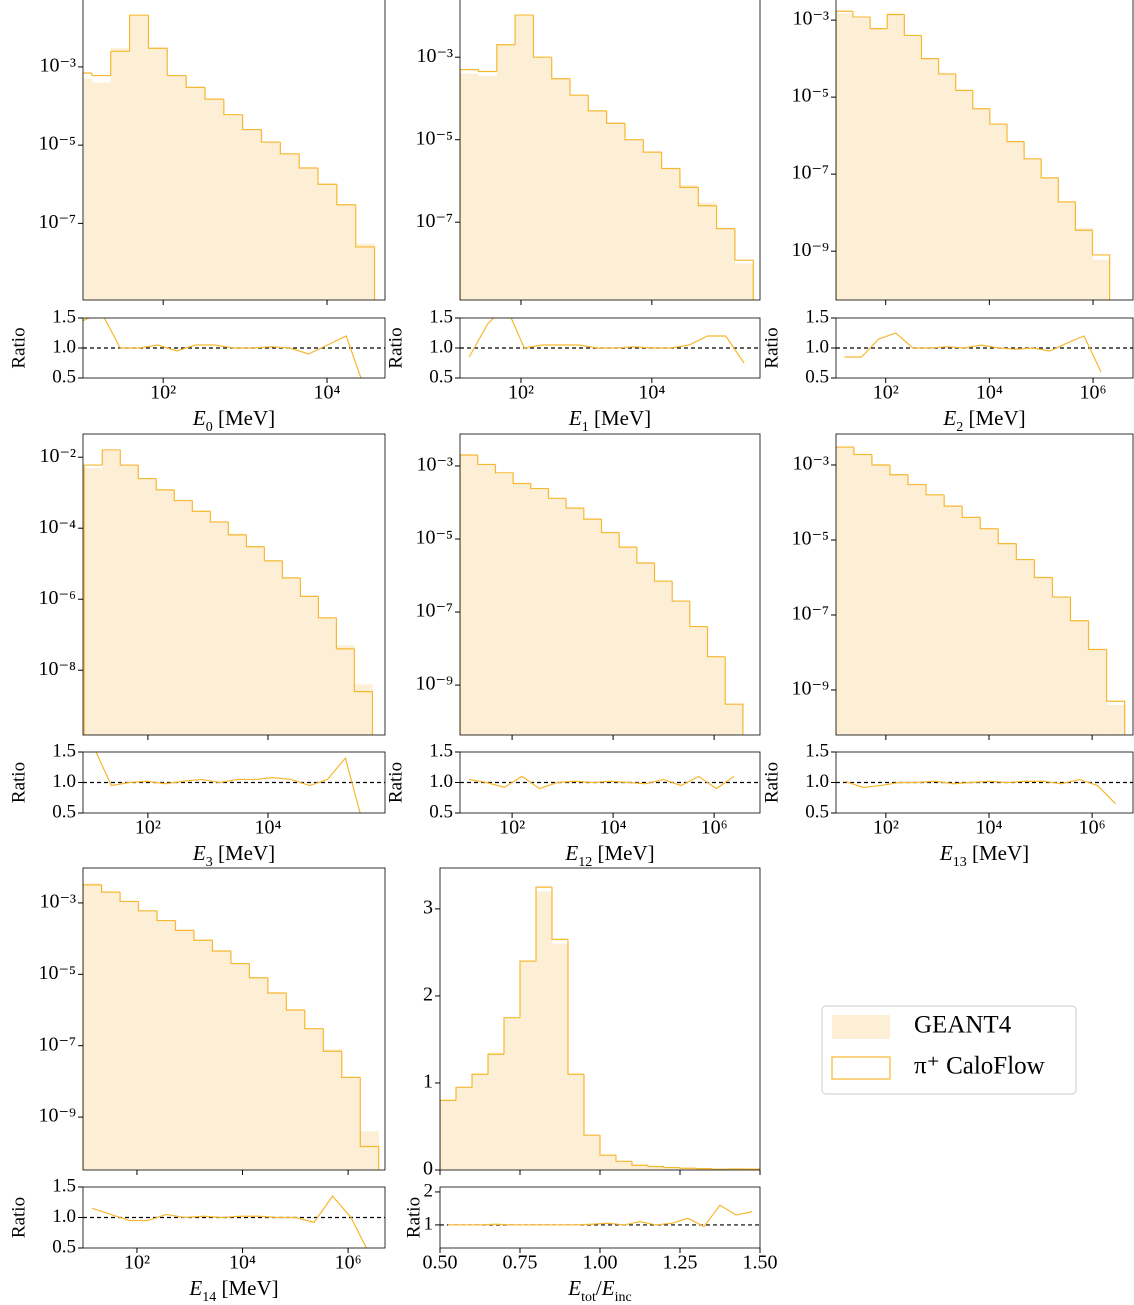 This screenshot has width=1134, height=1305. What do you see at coordinates (817, 750) in the screenshot?
I see `y-tick-label: 1.5` at bounding box center [817, 750].